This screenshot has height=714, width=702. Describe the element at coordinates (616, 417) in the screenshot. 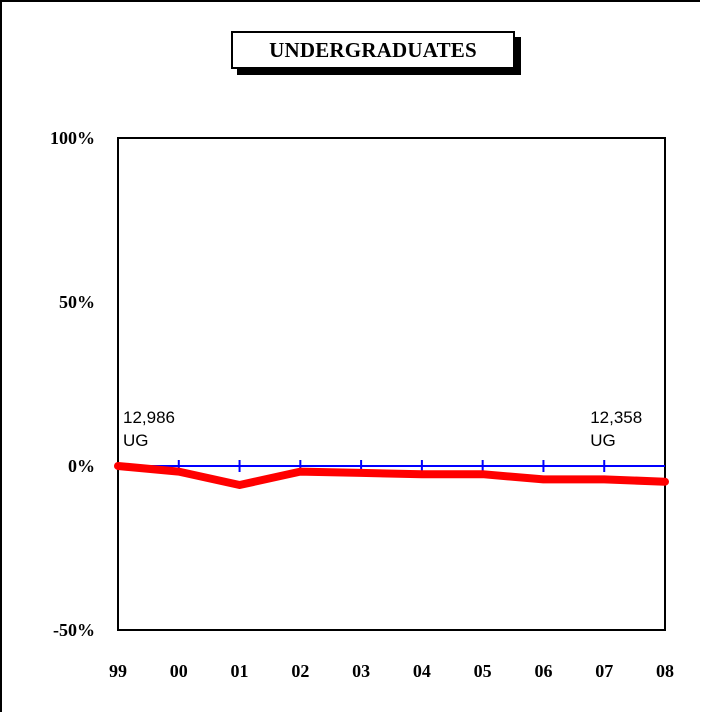

I see `annotation-count: 12,358` at that location.